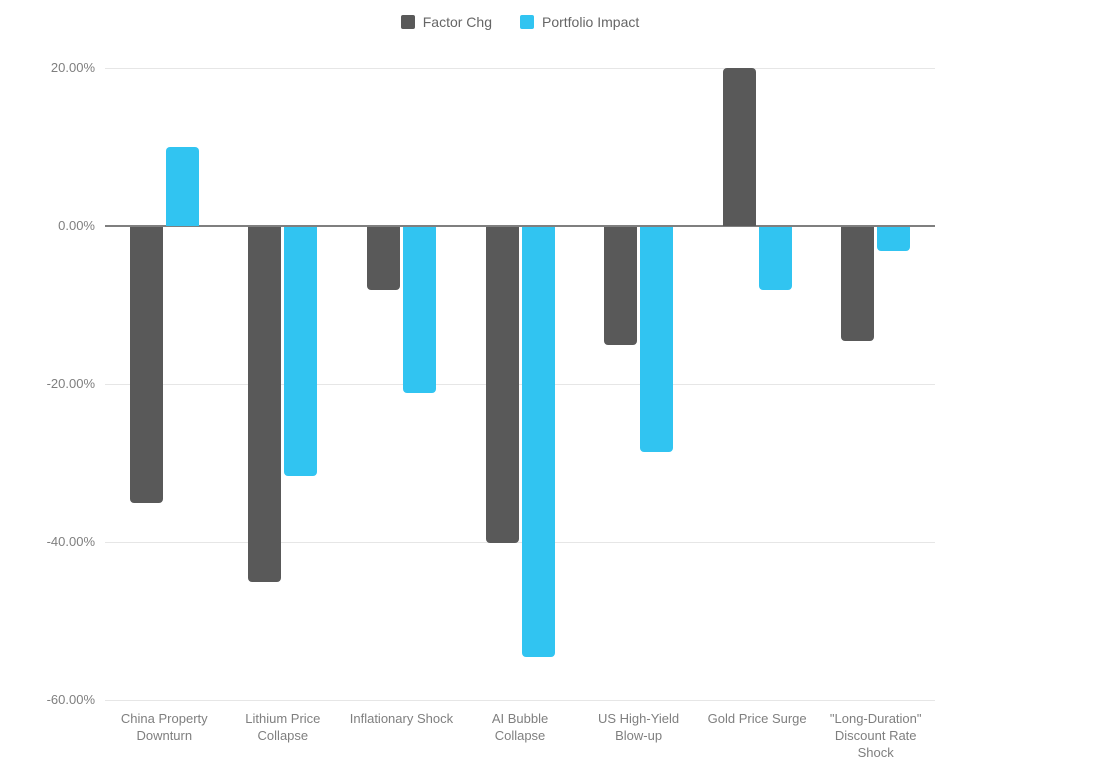  What do you see at coordinates (858, 284) in the screenshot?
I see `bar-factor-chg-long-duration-discount-rate-shock` at bounding box center [858, 284].